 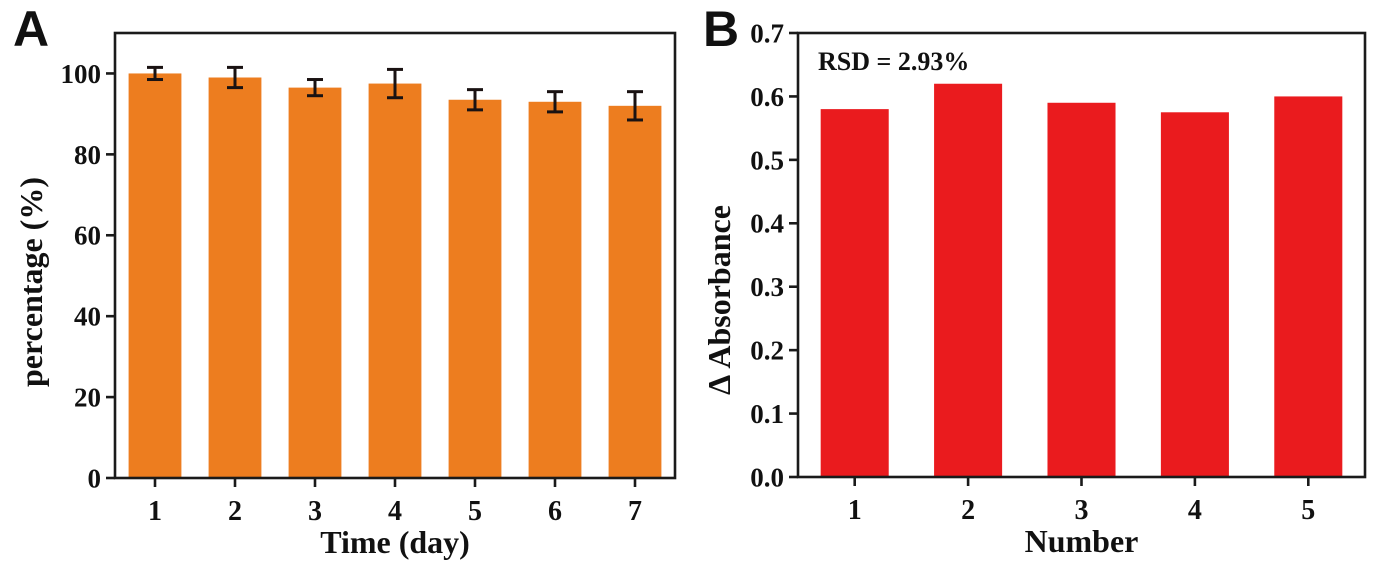 What do you see at coordinates (767, 287) in the screenshot?
I see `y-tick-label: 0.3` at bounding box center [767, 287].